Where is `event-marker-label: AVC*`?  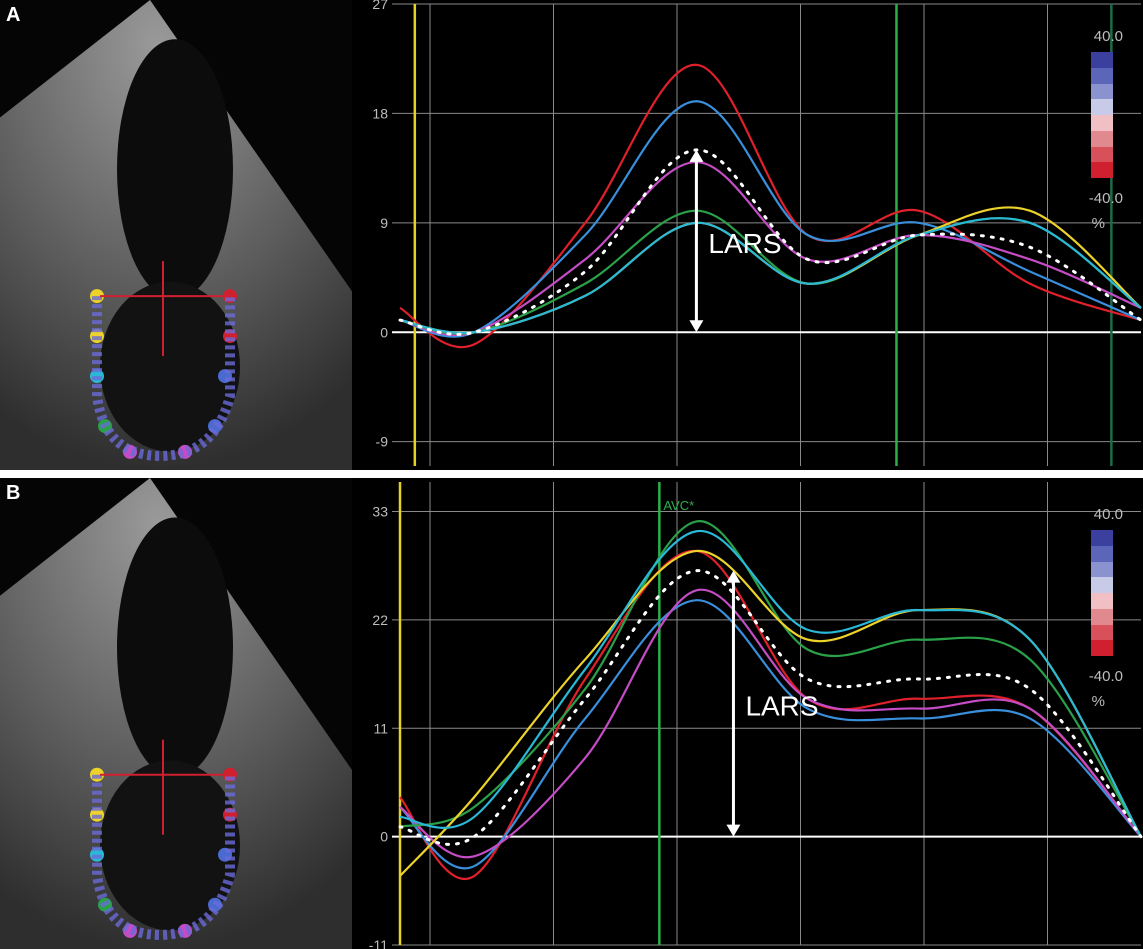
event-marker-label: AVC* is located at coordinates (678, 505).